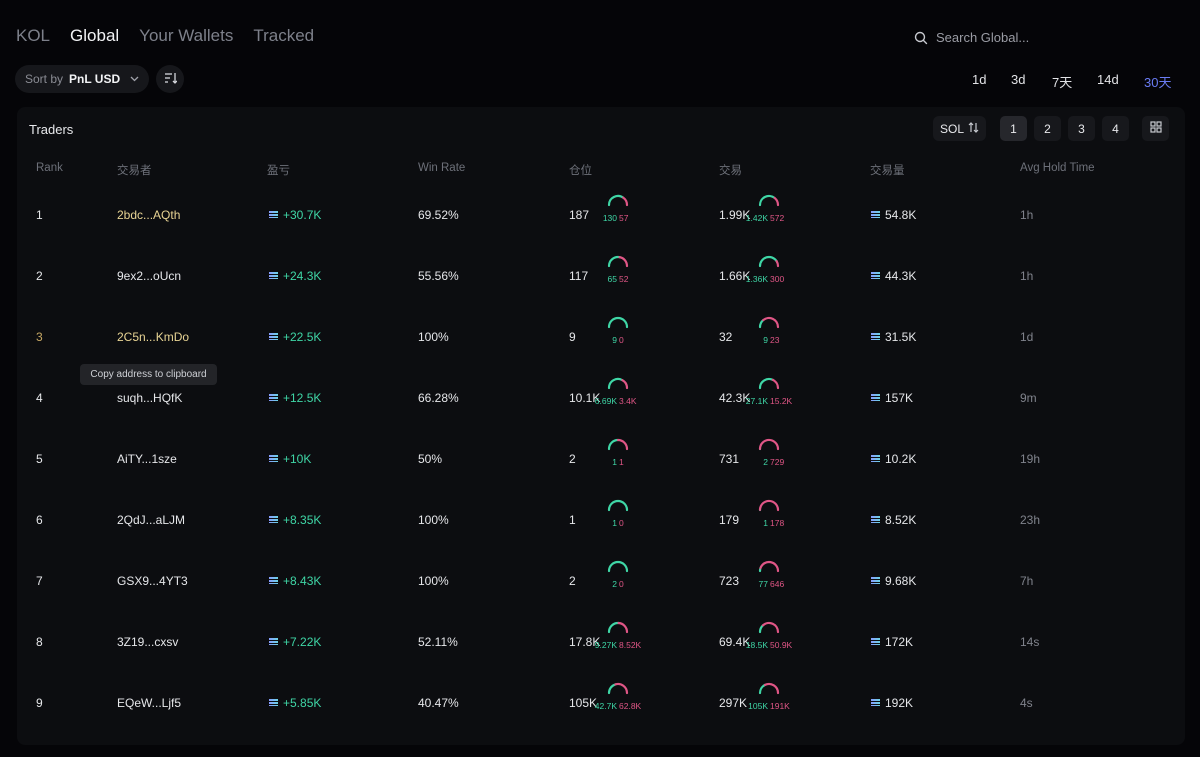  Describe the element at coordinates (302, 703) in the screenshot. I see `pnl-value: +5.85K` at that location.